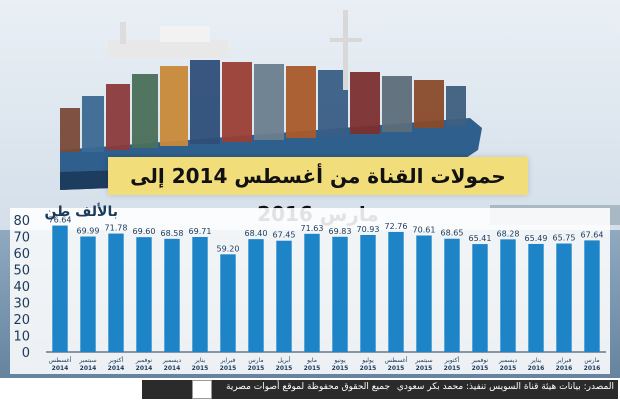  I want to click on data-label-2: 71.78, so click(116, 228).